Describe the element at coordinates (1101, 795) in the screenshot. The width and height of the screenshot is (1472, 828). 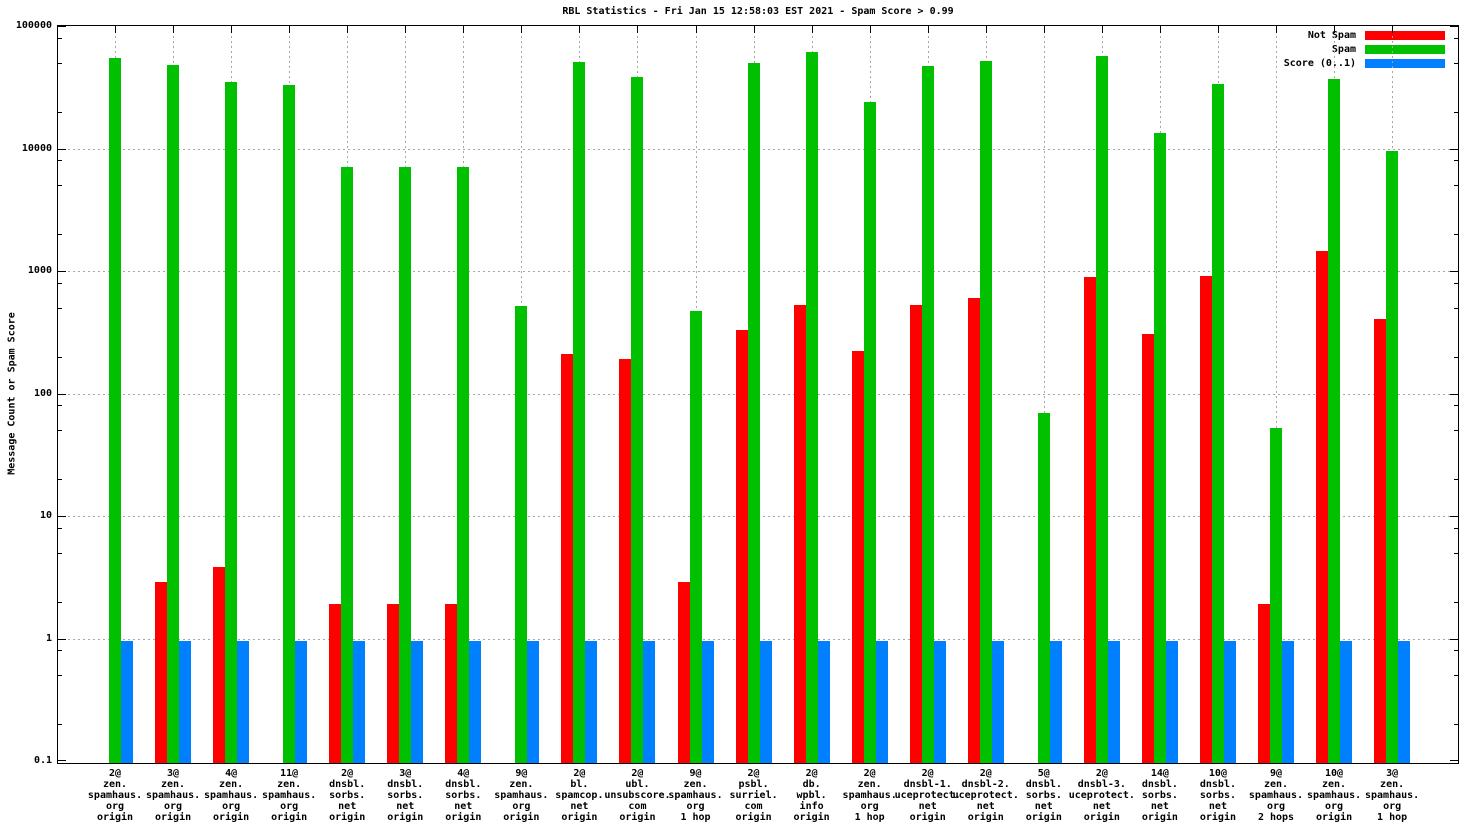
I see `x-category-label-line: uceprotect.` at that location.